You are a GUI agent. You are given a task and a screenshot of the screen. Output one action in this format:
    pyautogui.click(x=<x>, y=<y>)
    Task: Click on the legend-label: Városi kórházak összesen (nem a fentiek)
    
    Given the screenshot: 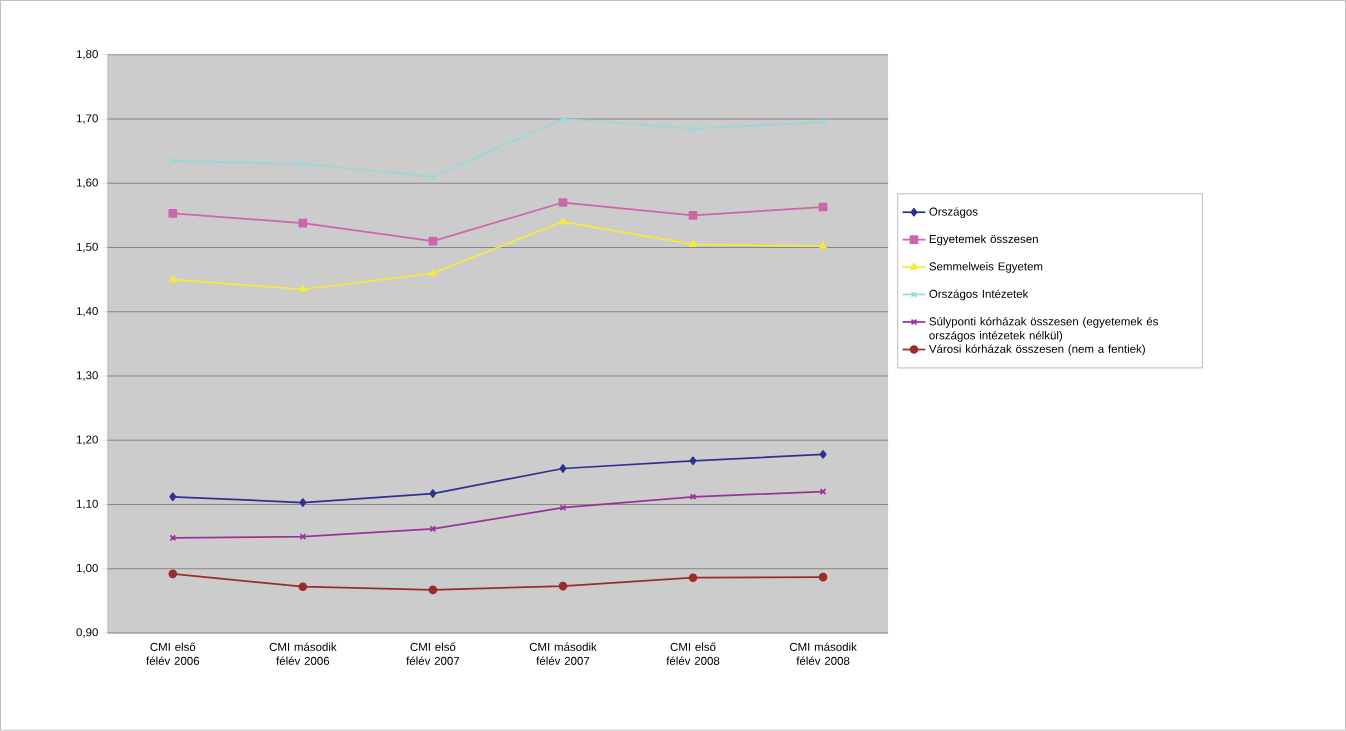 What is the action you would take?
    pyautogui.click(x=1036, y=350)
    